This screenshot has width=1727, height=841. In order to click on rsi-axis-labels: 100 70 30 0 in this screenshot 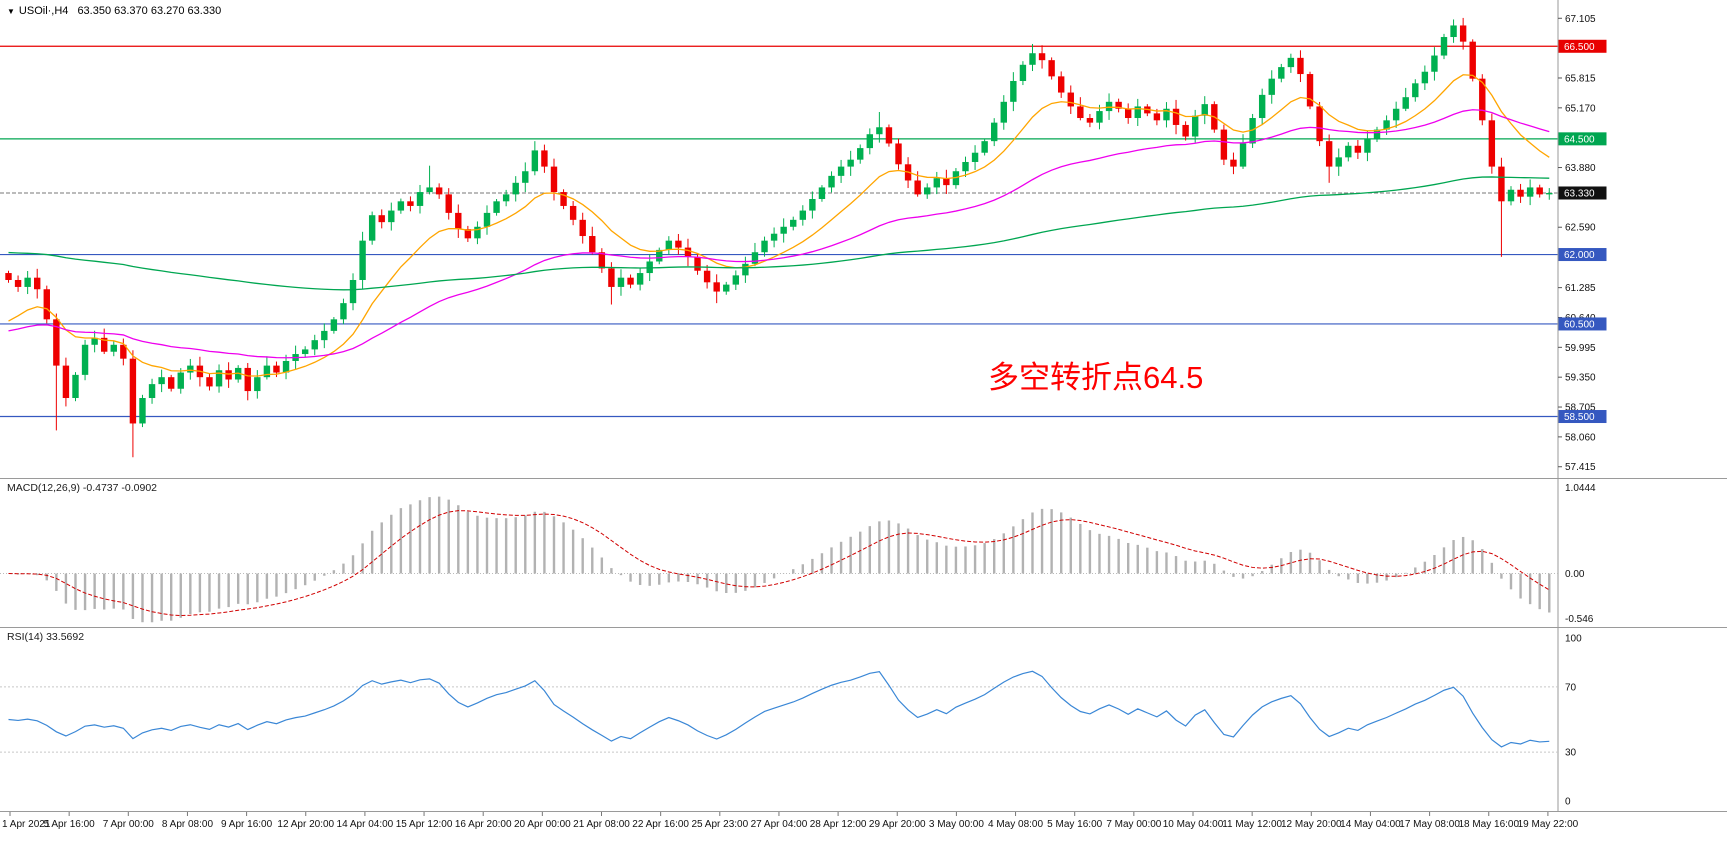, I will do `click(1573, 720)`.